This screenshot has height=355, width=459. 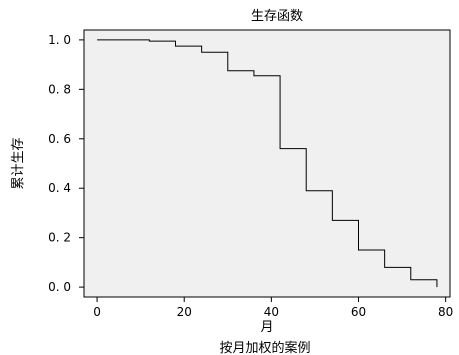 I want to click on x-tick-label: 60, so click(x=358, y=312).